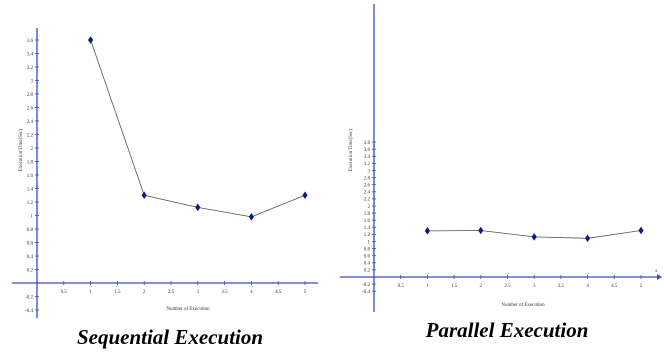 This screenshot has width=664, height=352. I want to click on y-tick-label: 3.8, so click(367, 143).